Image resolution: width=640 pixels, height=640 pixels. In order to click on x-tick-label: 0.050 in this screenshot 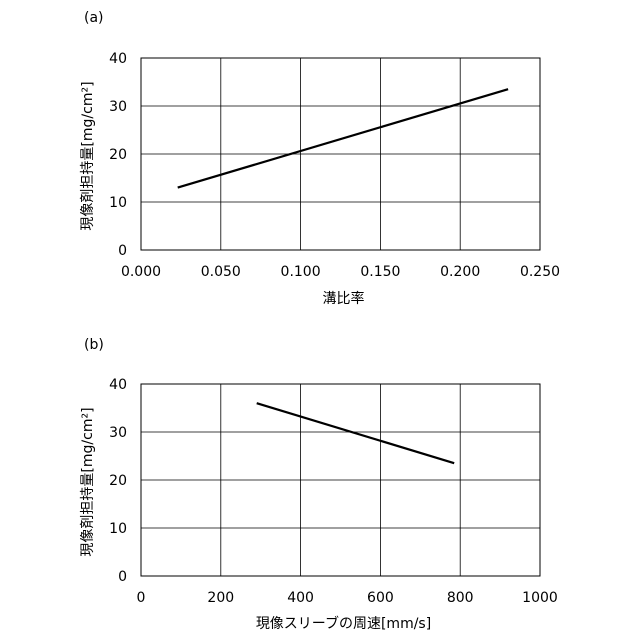, I will do `click(221, 272)`.